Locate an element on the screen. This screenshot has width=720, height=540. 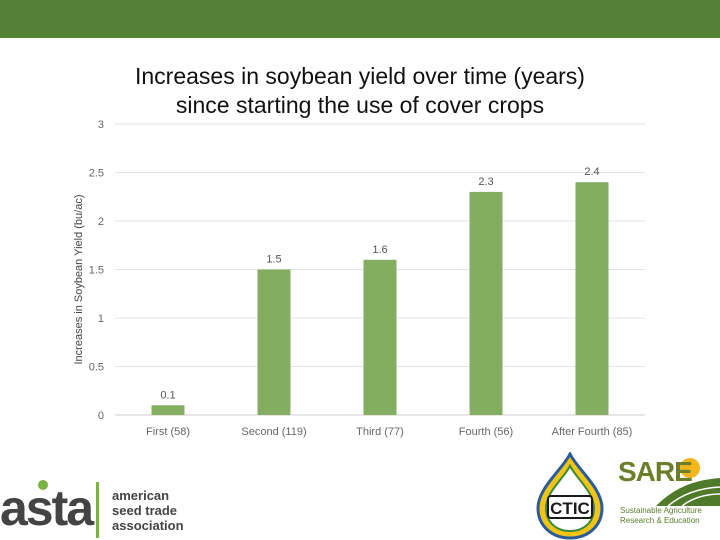
ctic-logo: CTIC is located at coordinates (570, 495).